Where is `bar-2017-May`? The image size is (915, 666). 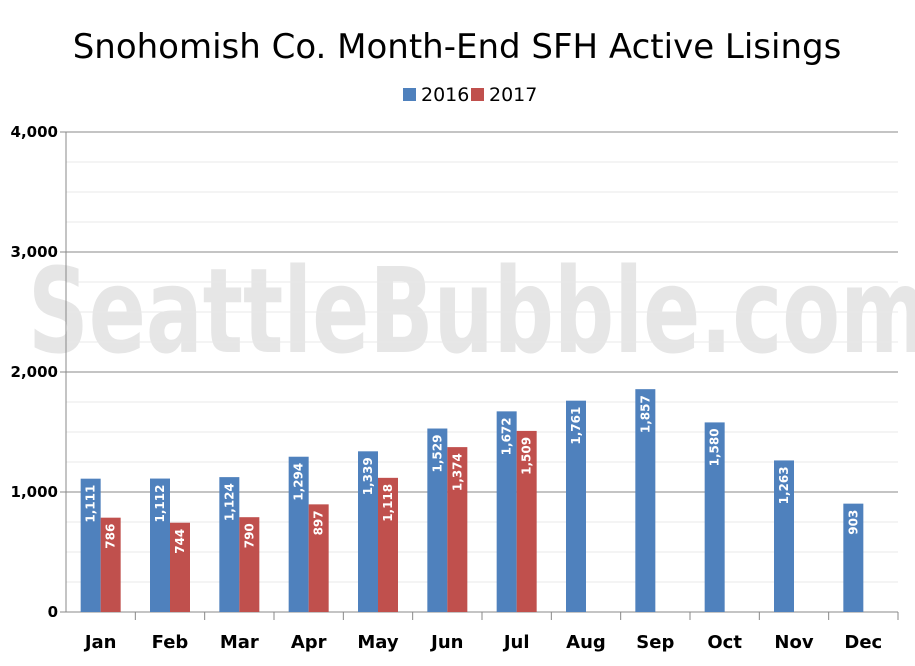 bar-2017-May is located at coordinates (388, 544).